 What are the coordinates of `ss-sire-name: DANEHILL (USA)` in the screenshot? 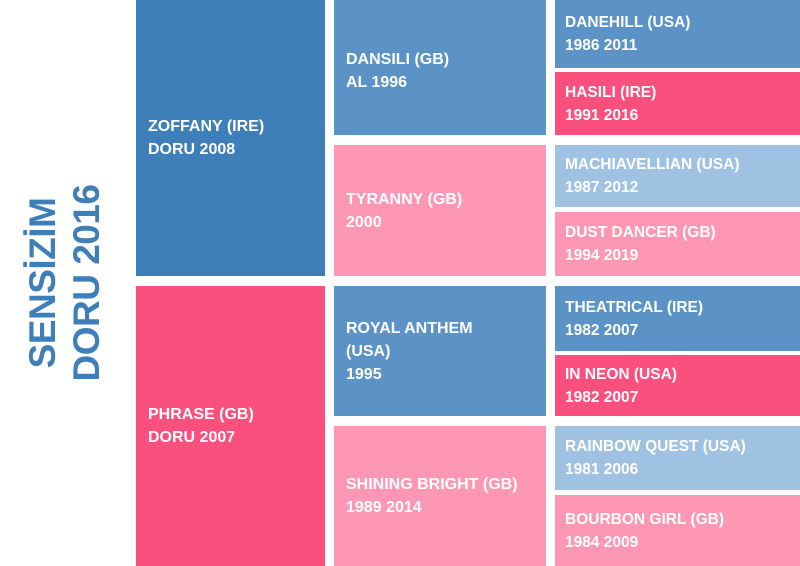 It's located at (628, 22).